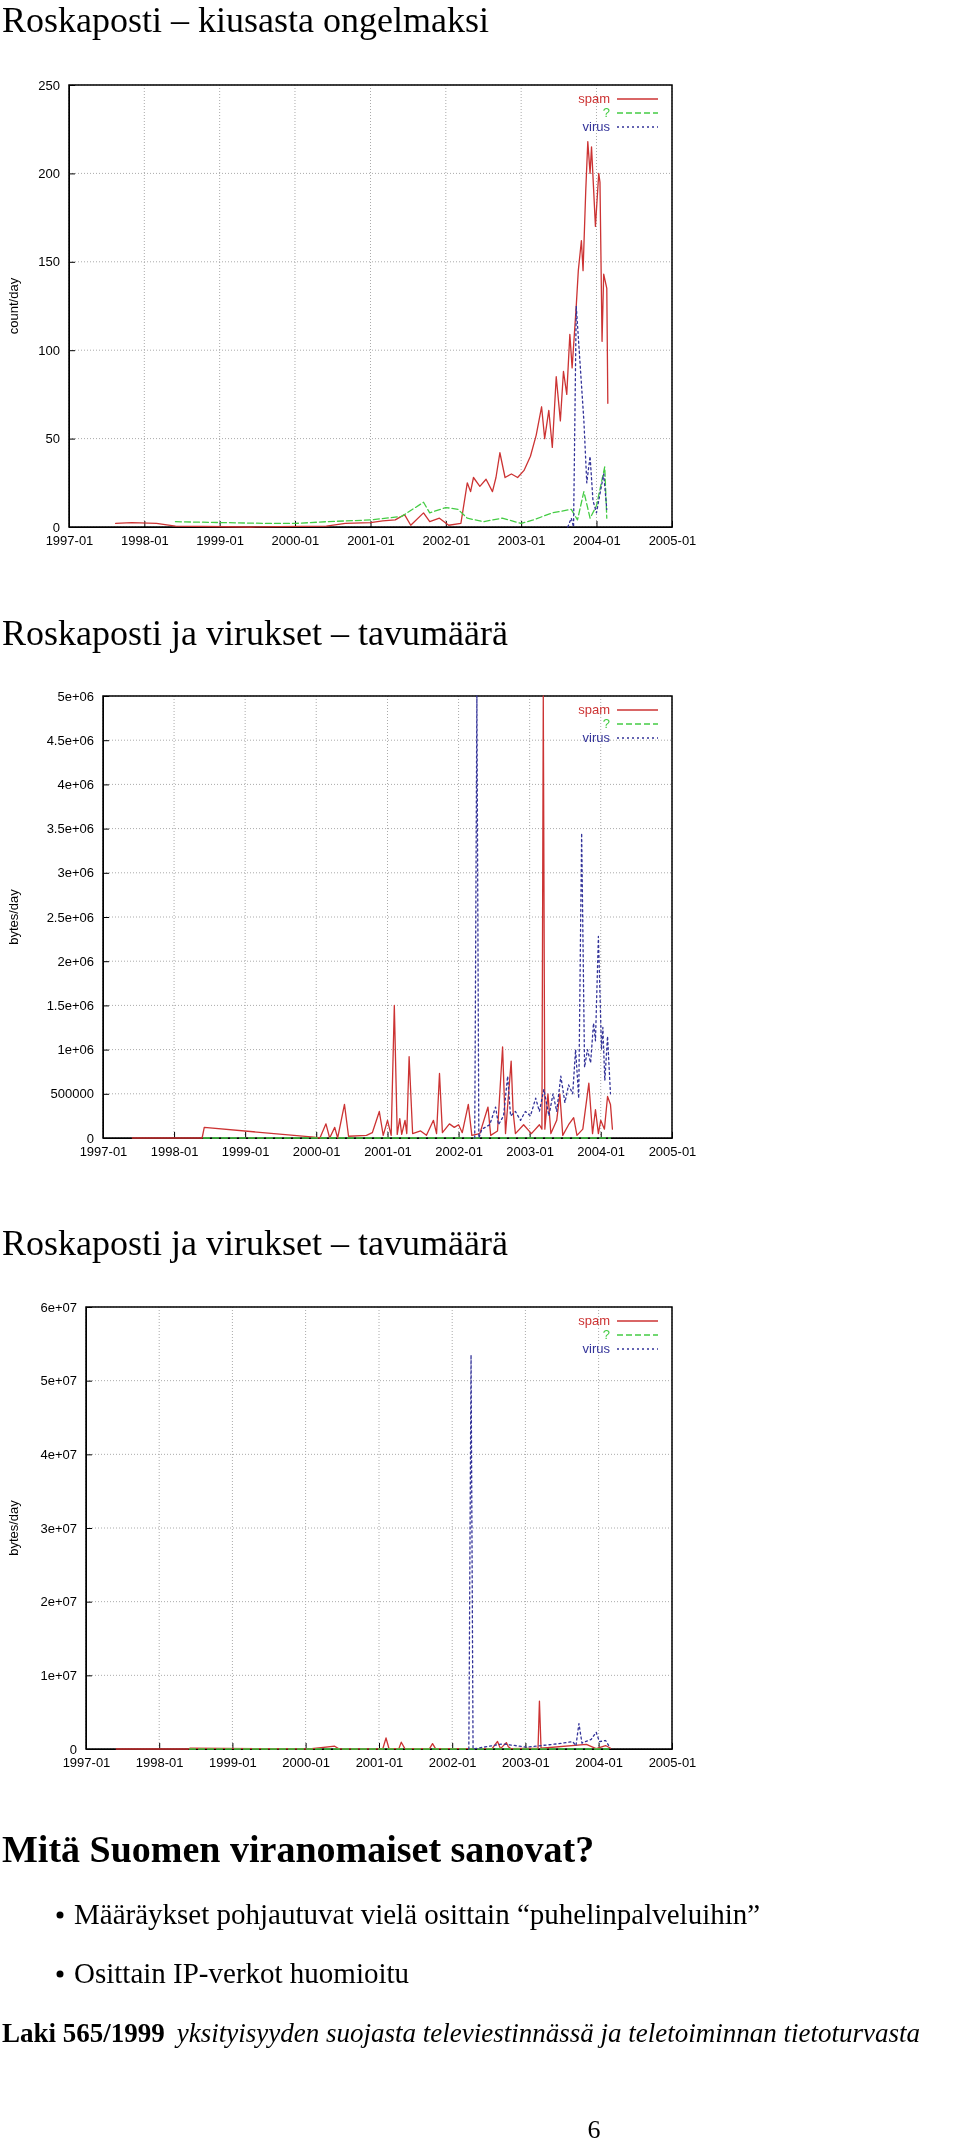 This screenshot has width=960, height=2148. I want to click on y-tick-label: 200, so click(49, 174).